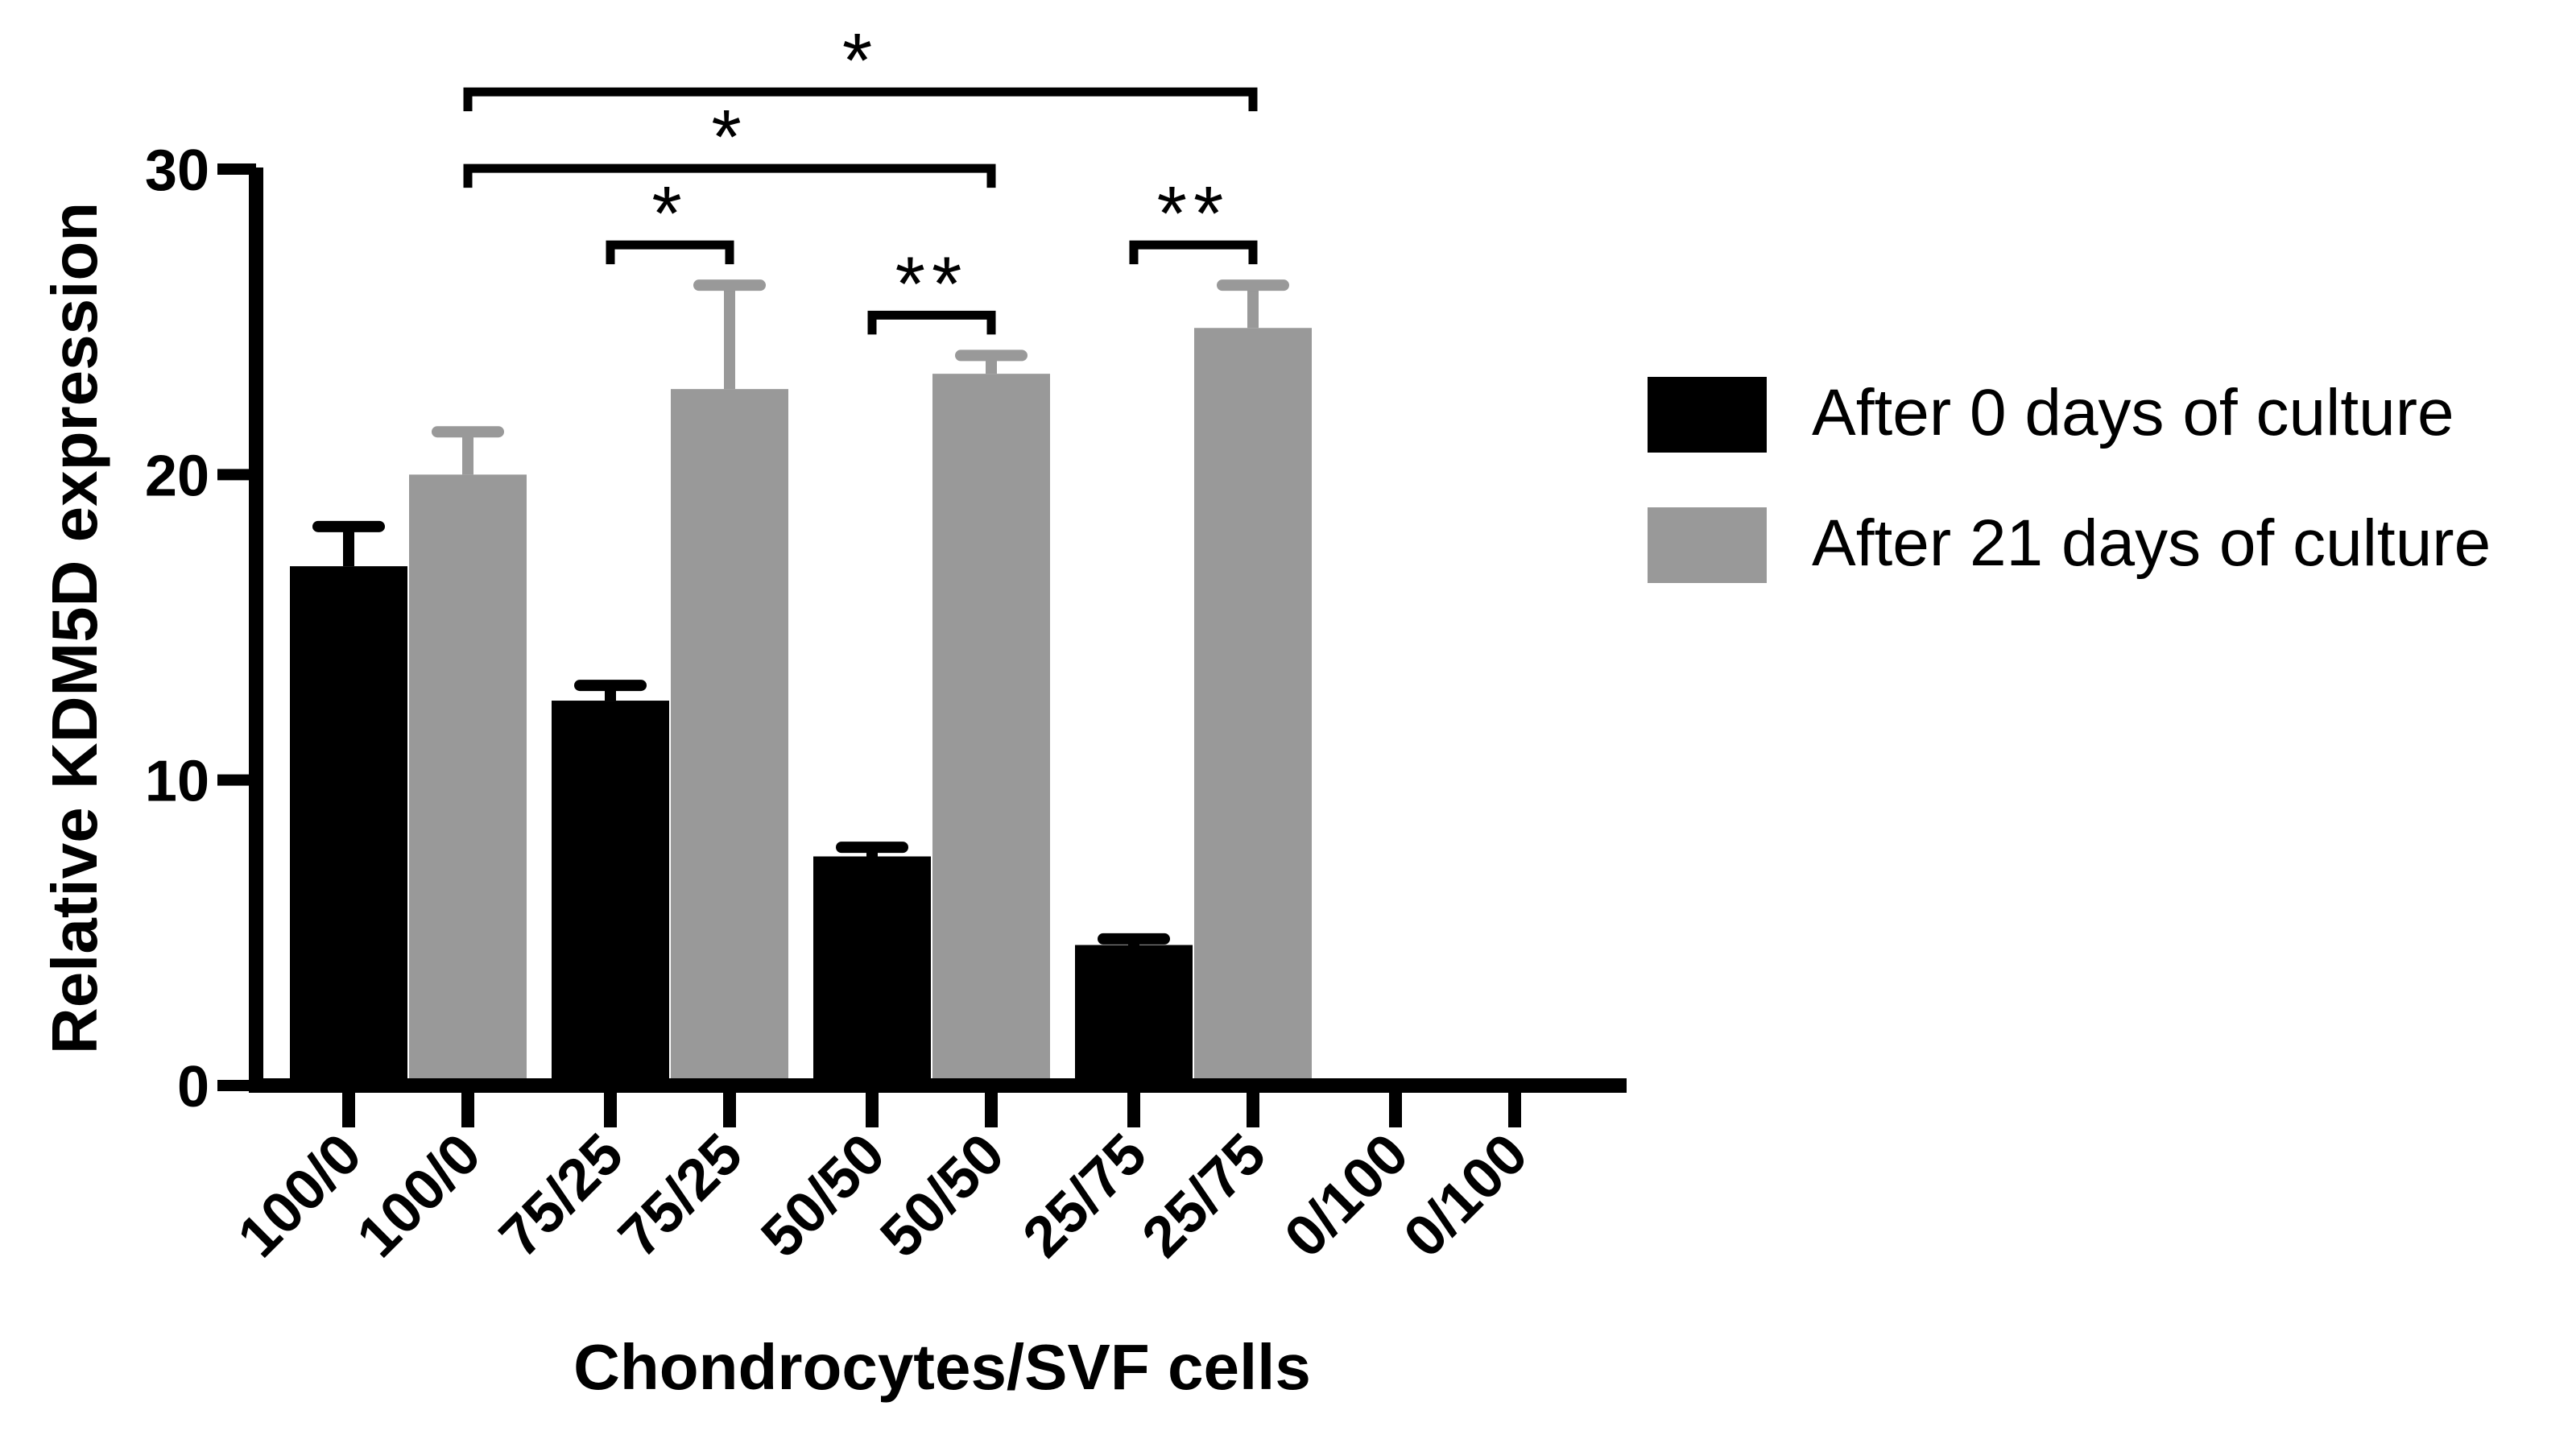 The height and width of the screenshot is (1431, 2576). I want to click on y-tick-label: 0, so click(193, 1087).